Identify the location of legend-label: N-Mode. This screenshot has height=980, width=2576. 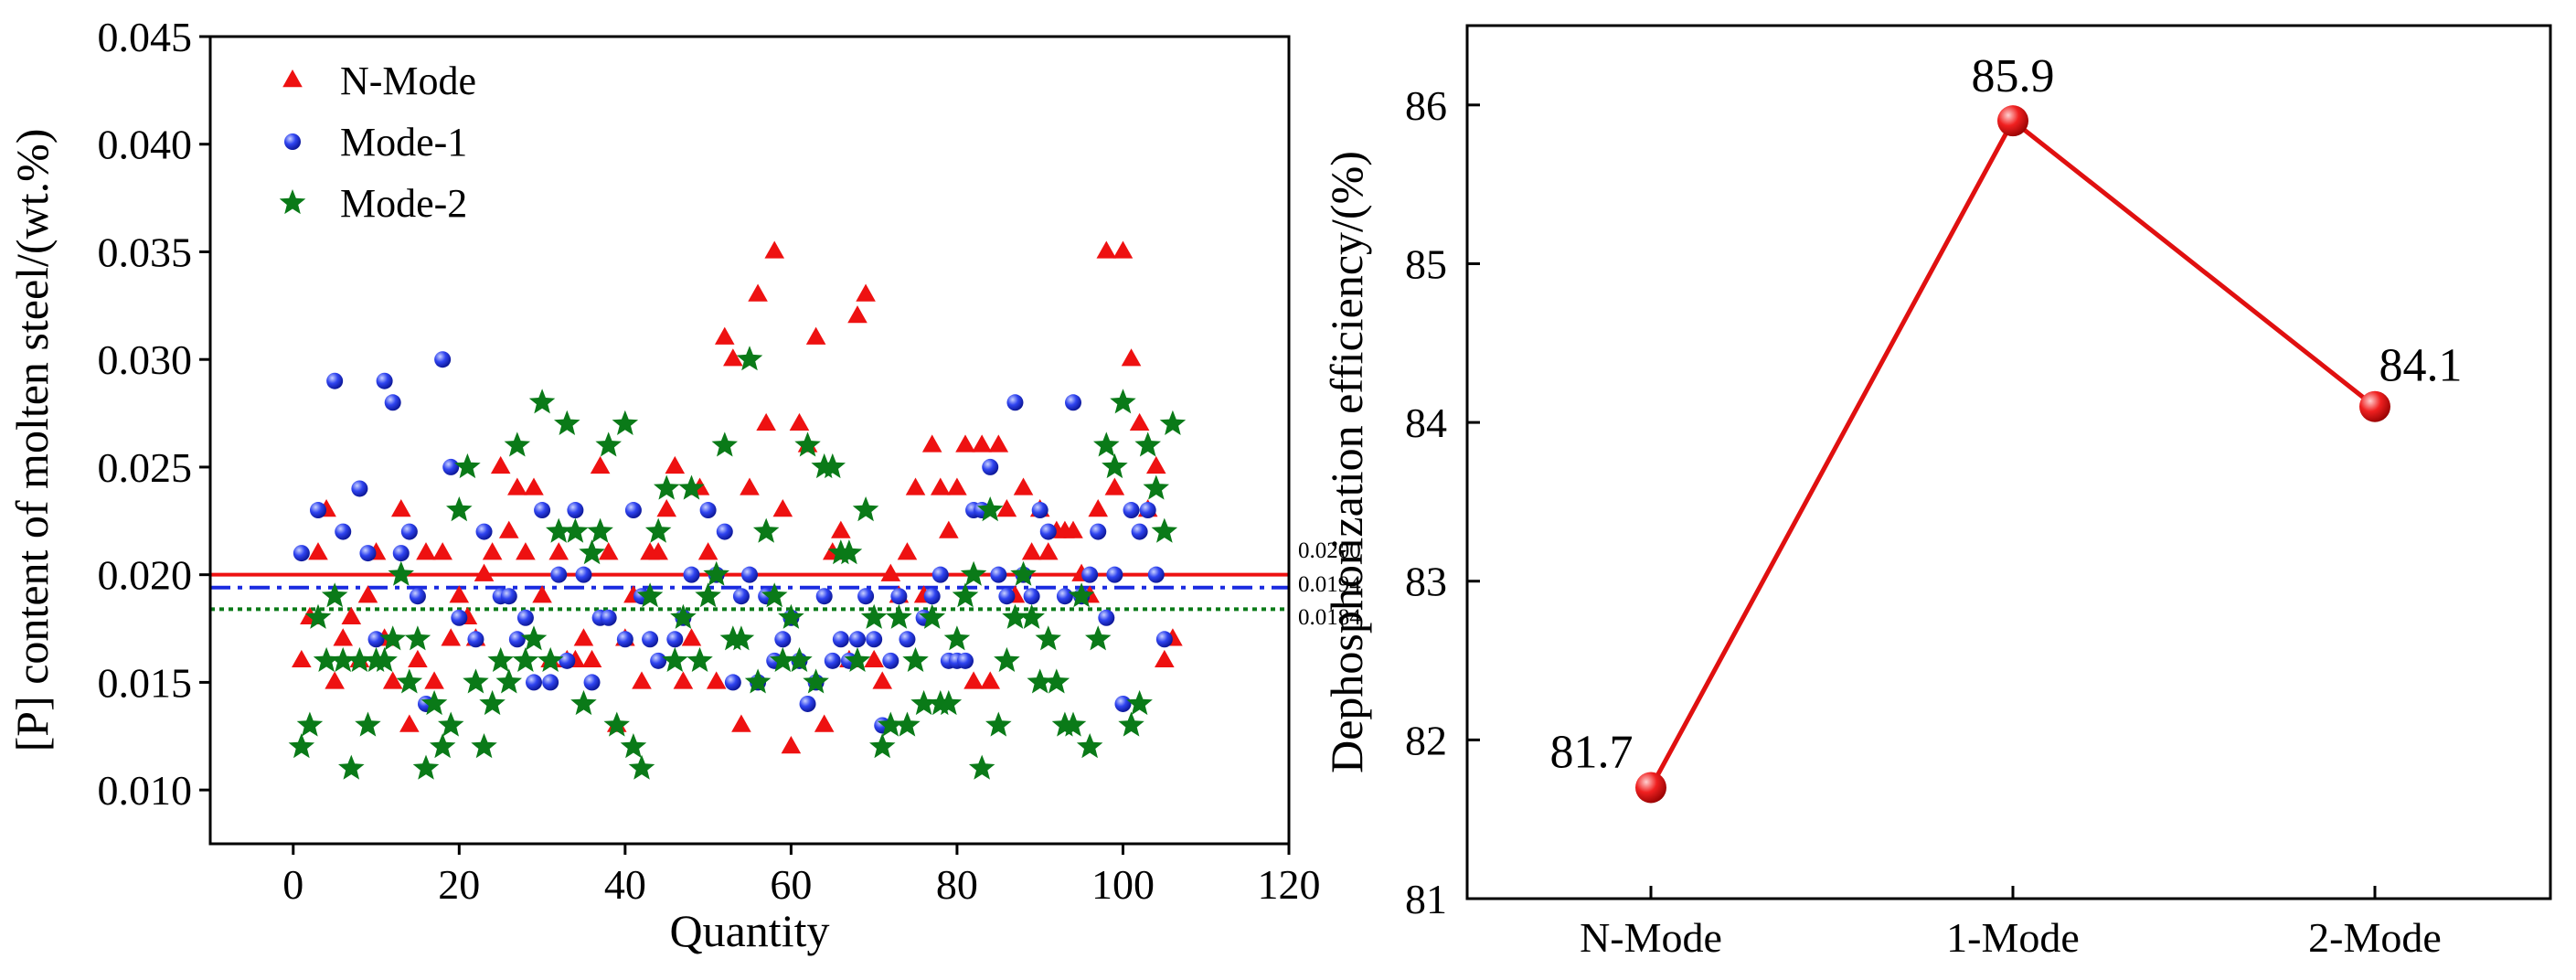
(408, 81).